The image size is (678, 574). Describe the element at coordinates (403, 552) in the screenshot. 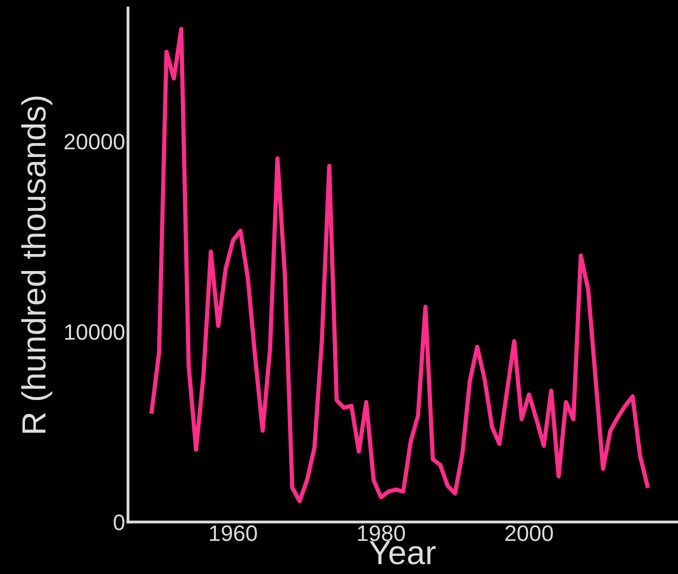

I see `x-axis-title: Year` at that location.